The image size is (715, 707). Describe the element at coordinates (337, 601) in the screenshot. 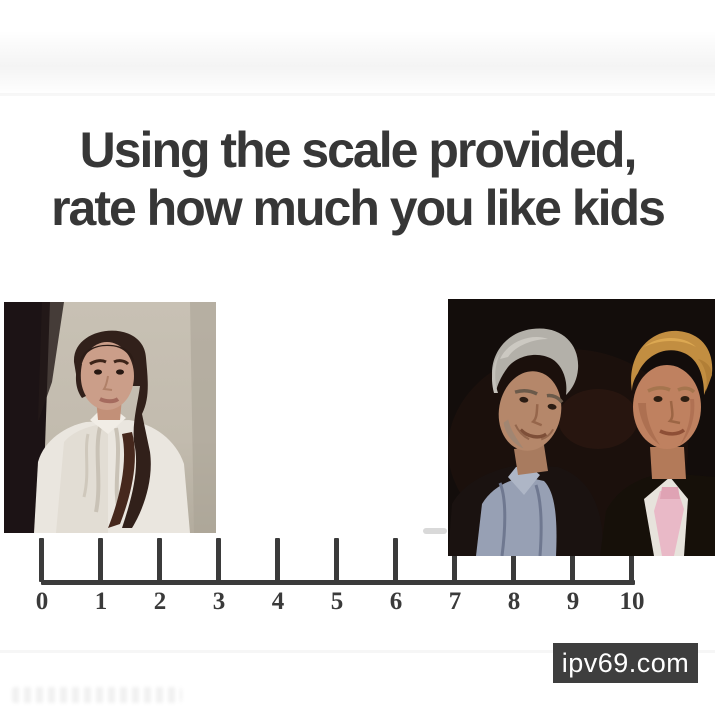

I see `scale-tick-label: 5` at that location.